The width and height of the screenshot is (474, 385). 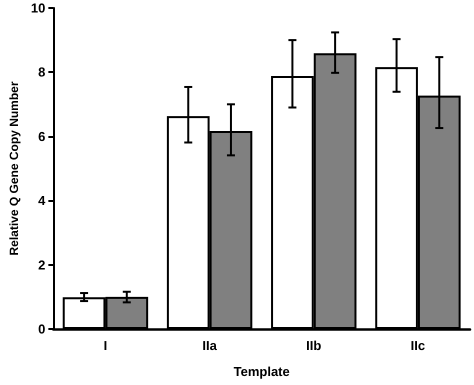 I want to click on x-tick-label: I, so click(x=106, y=345).